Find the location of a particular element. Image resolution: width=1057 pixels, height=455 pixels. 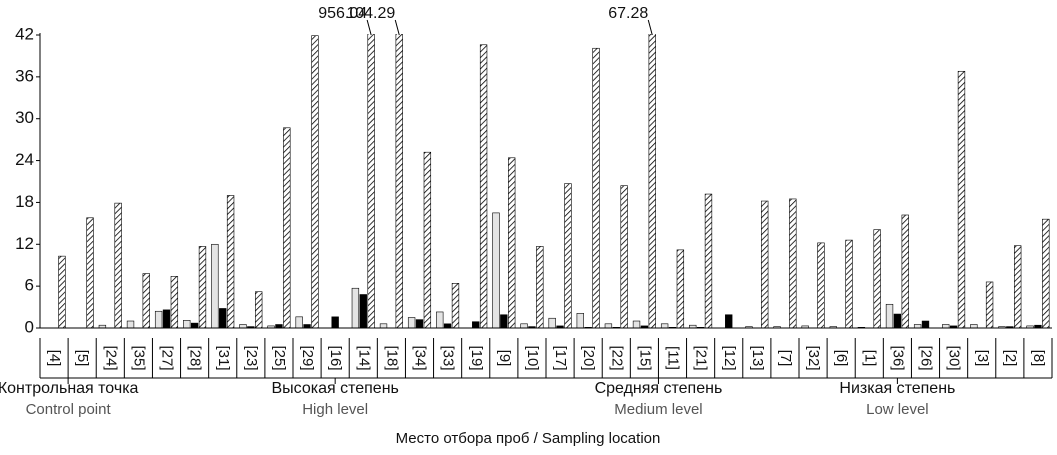

x-tick-label: [33] is located at coordinates (448, 357).